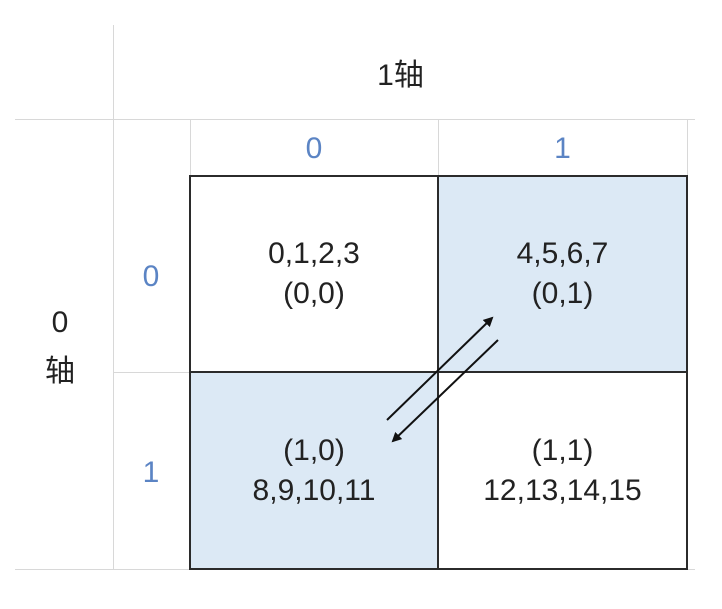  Describe the element at coordinates (60, 322) in the screenshot. I see `axis0-title-number: 0` at that location.